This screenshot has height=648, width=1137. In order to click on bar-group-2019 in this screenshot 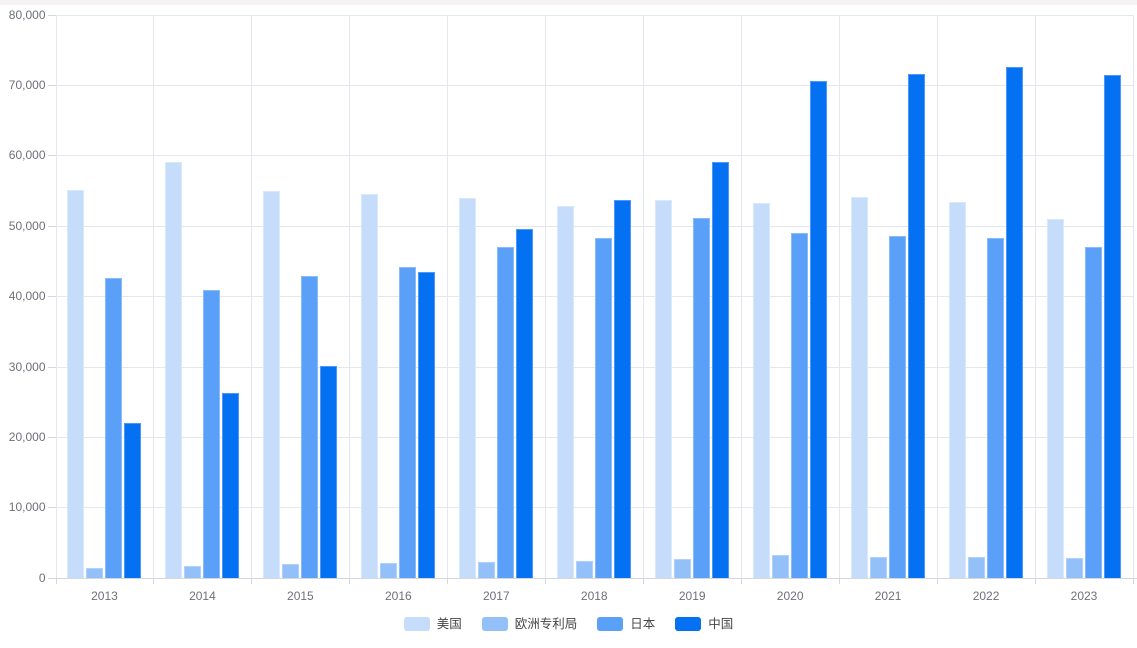, I will do `click(692, 296)`.